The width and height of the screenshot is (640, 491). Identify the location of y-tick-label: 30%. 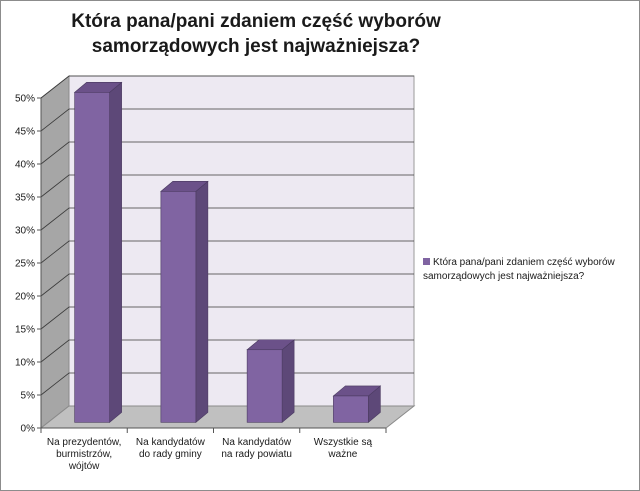
(25, 231).